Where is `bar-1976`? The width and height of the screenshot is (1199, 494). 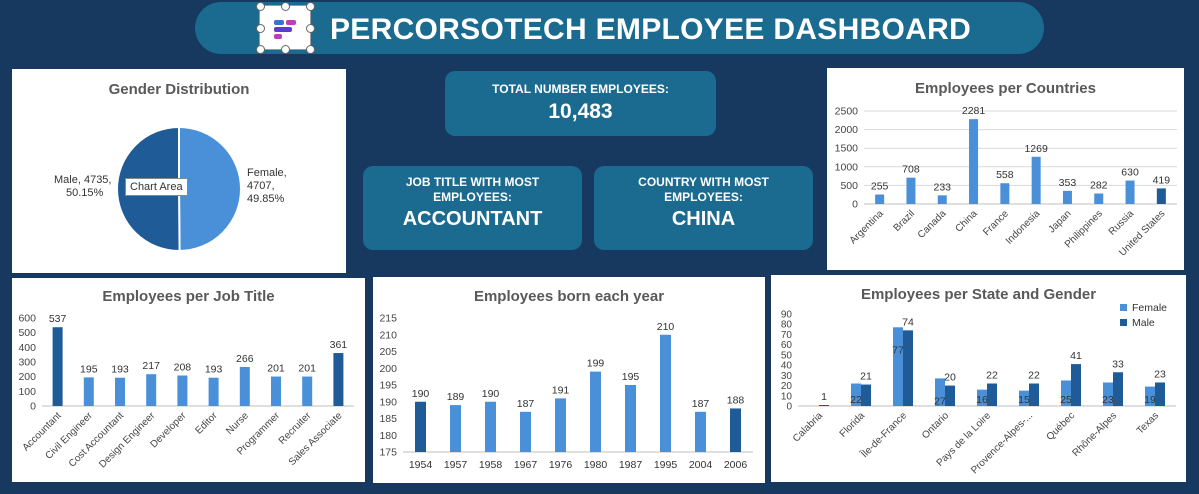 bar-1976 is located at coordinates (560, 425).